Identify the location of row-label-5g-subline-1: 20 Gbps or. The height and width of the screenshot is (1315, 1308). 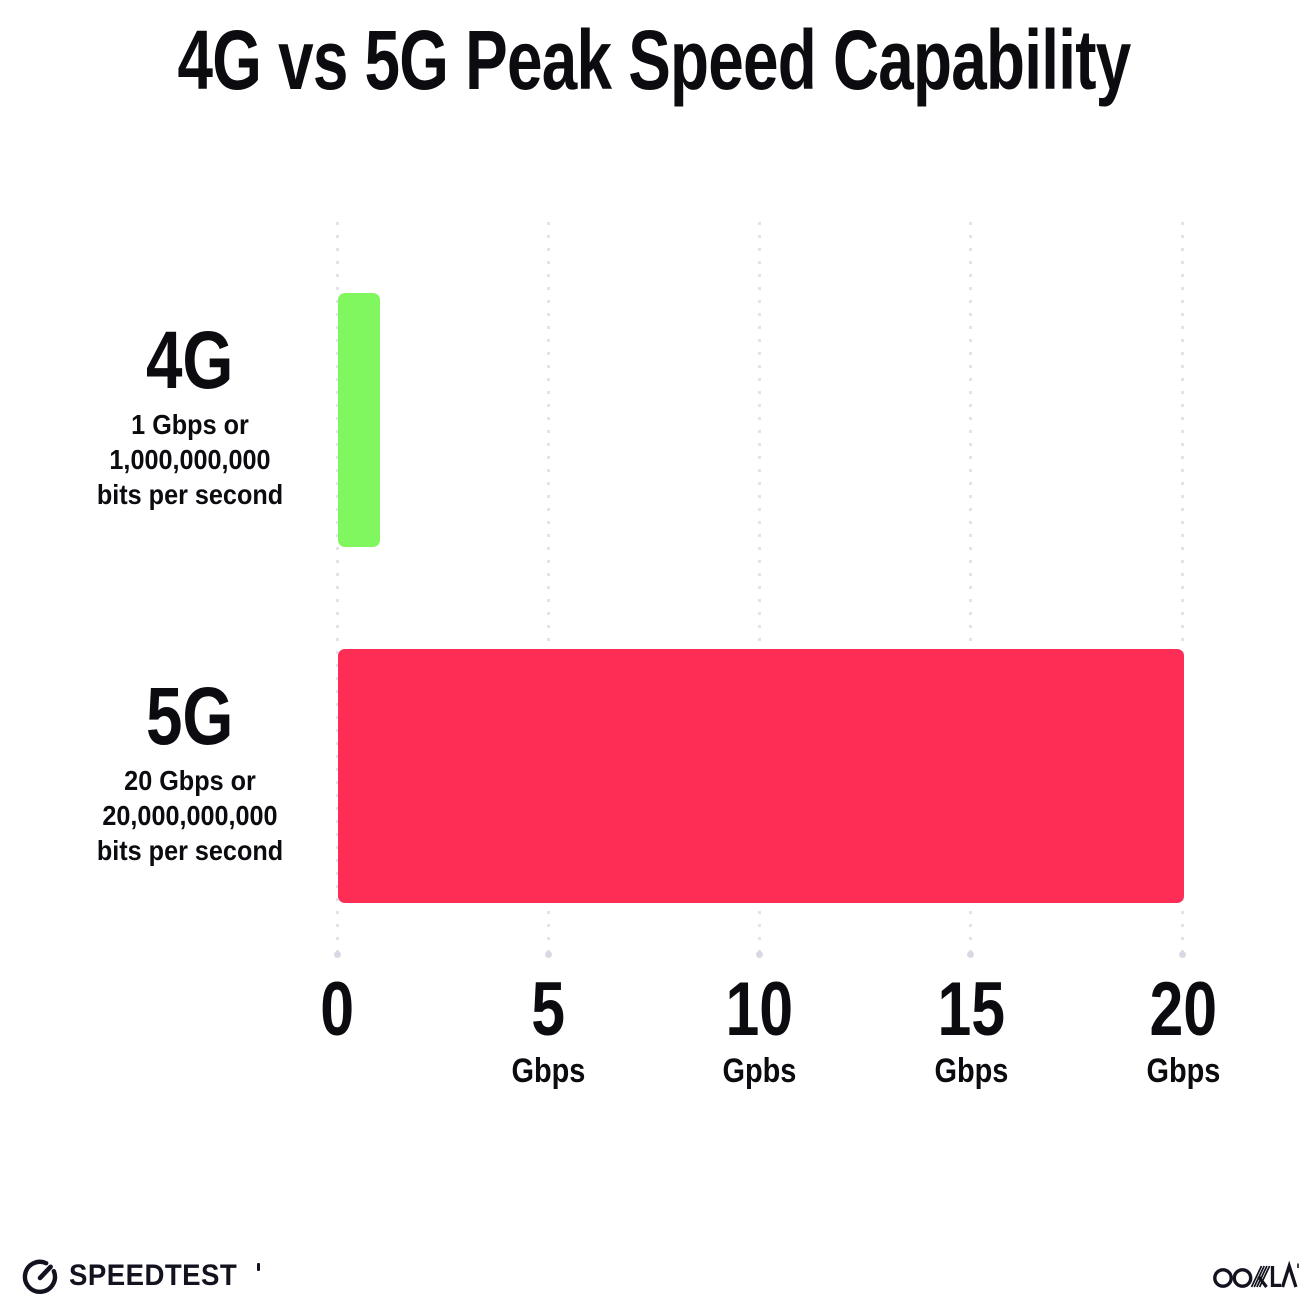
(190, 780).